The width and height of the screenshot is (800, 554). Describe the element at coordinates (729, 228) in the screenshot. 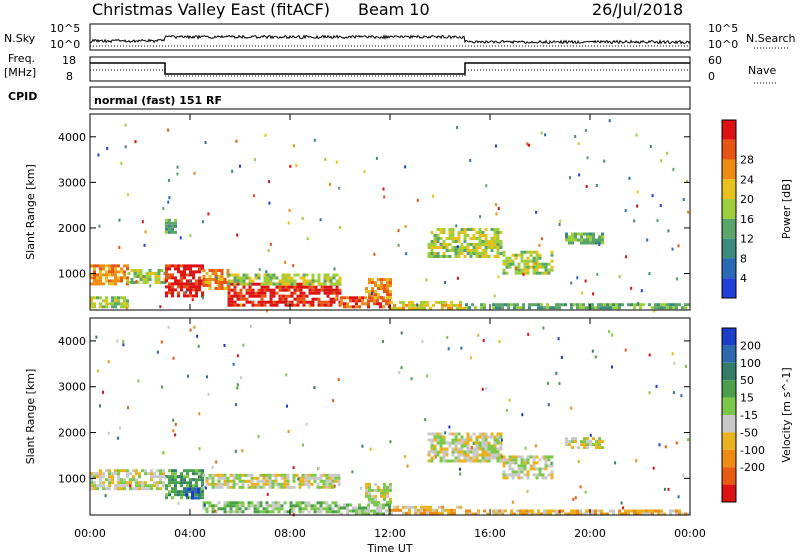

I see `colorbar-segment` at that location.